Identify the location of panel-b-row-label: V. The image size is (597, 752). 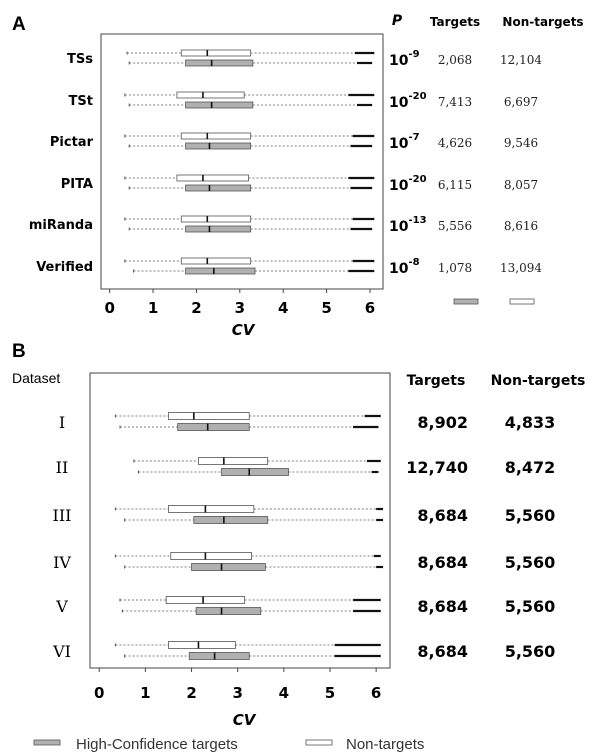
(61, 606).